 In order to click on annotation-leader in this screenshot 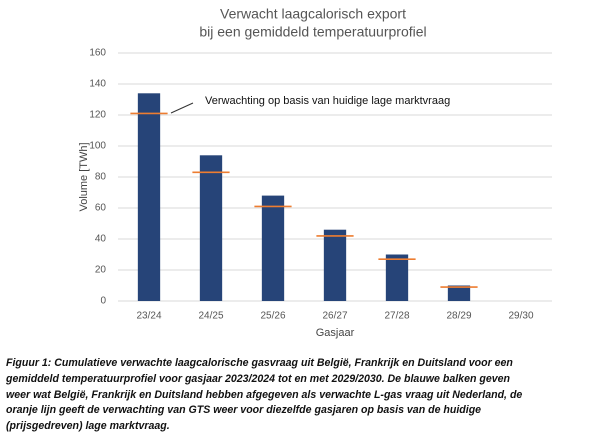, I will do `click(182, 108)`.